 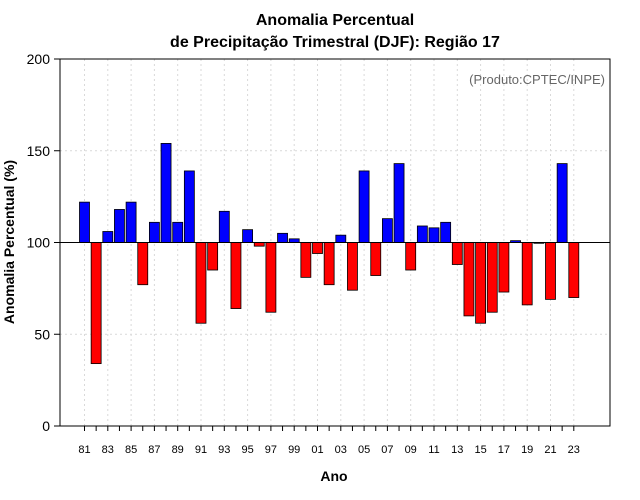 I want to click on x-tick-label: 87, so click(x=154, y=450).